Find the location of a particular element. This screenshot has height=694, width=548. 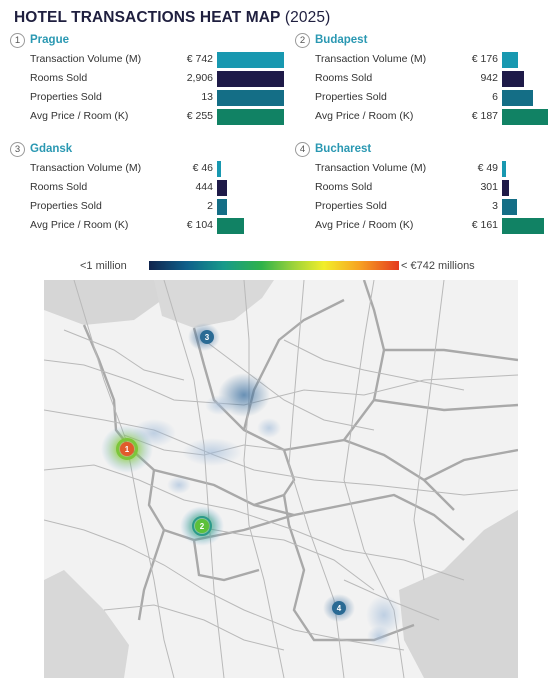

metric-value: € 187 is located at coordinates (484, 116).